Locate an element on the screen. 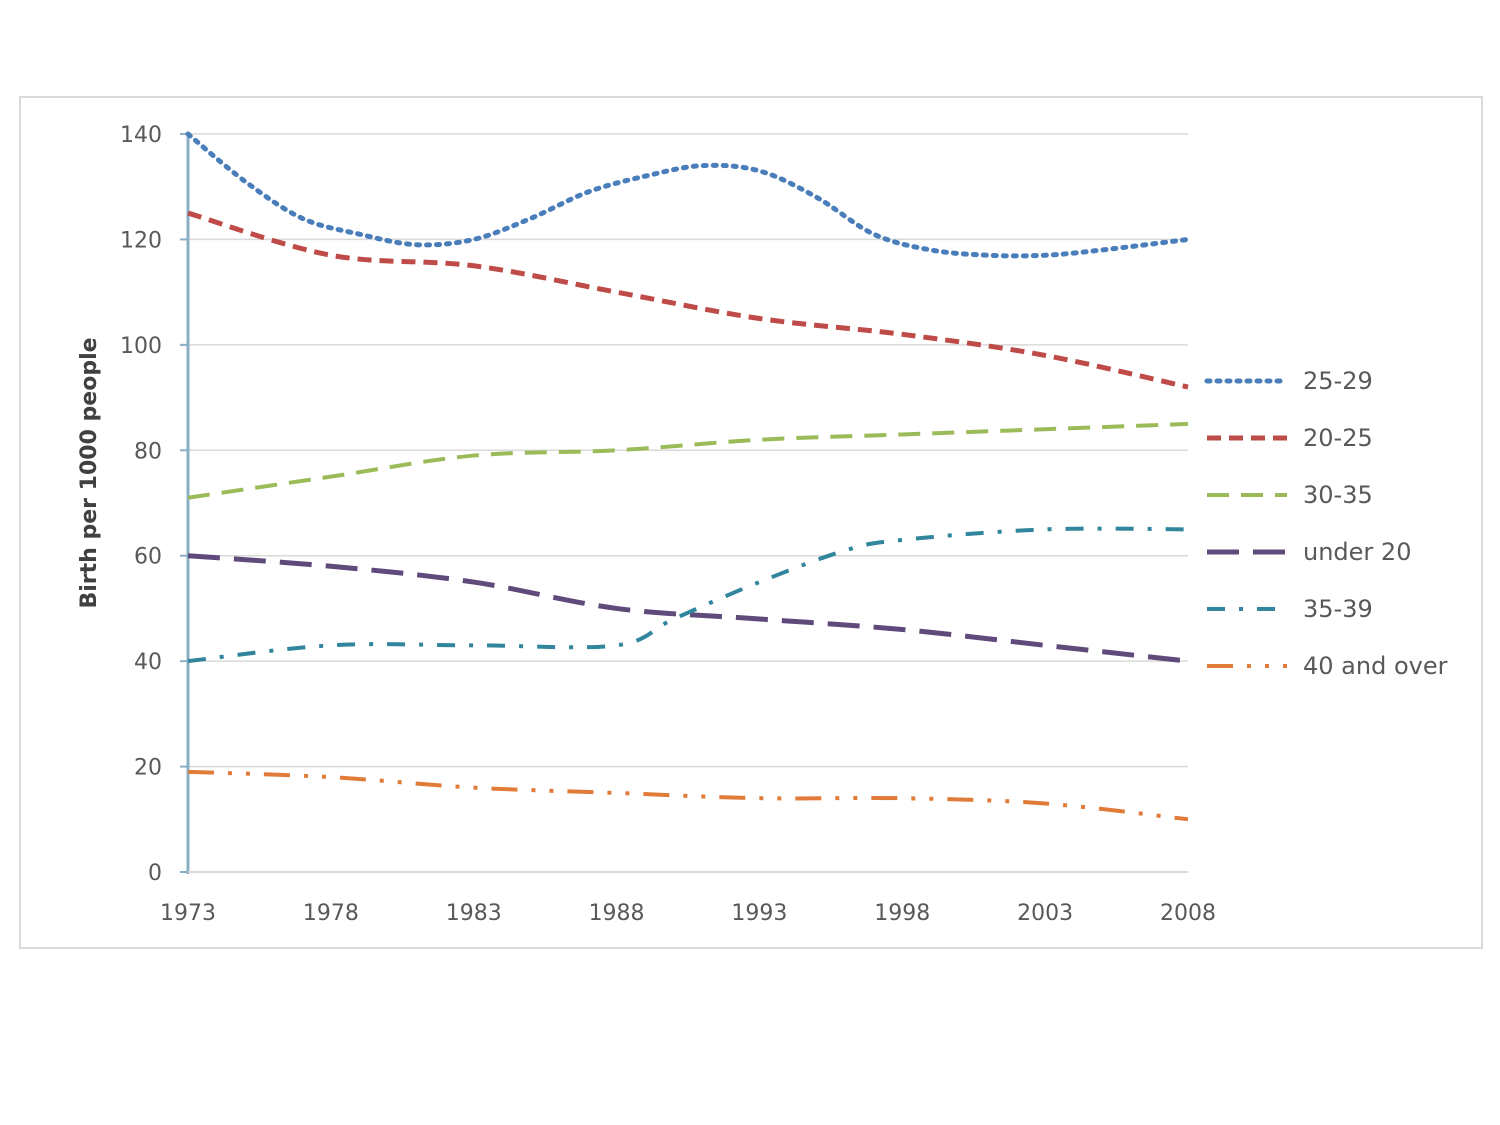  series-line-40-and-over is located at coordinates (688, 795).